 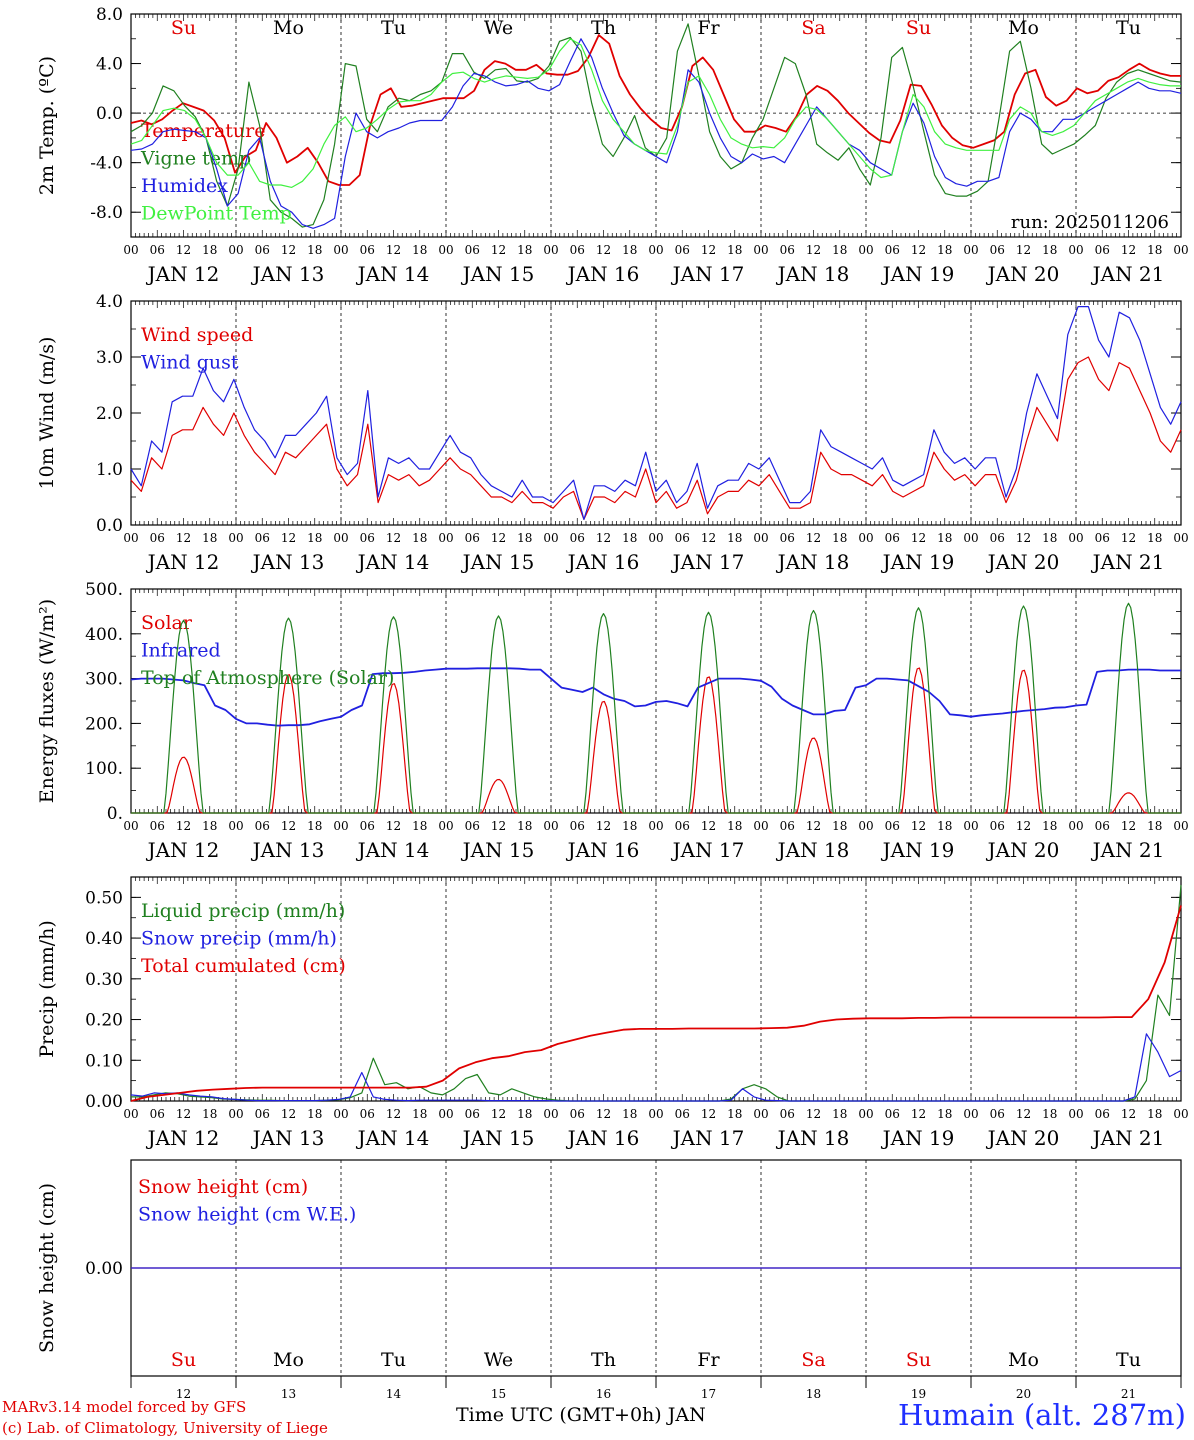 I want to click on y-tick-label: 1.0, so click(x=109, y=470).